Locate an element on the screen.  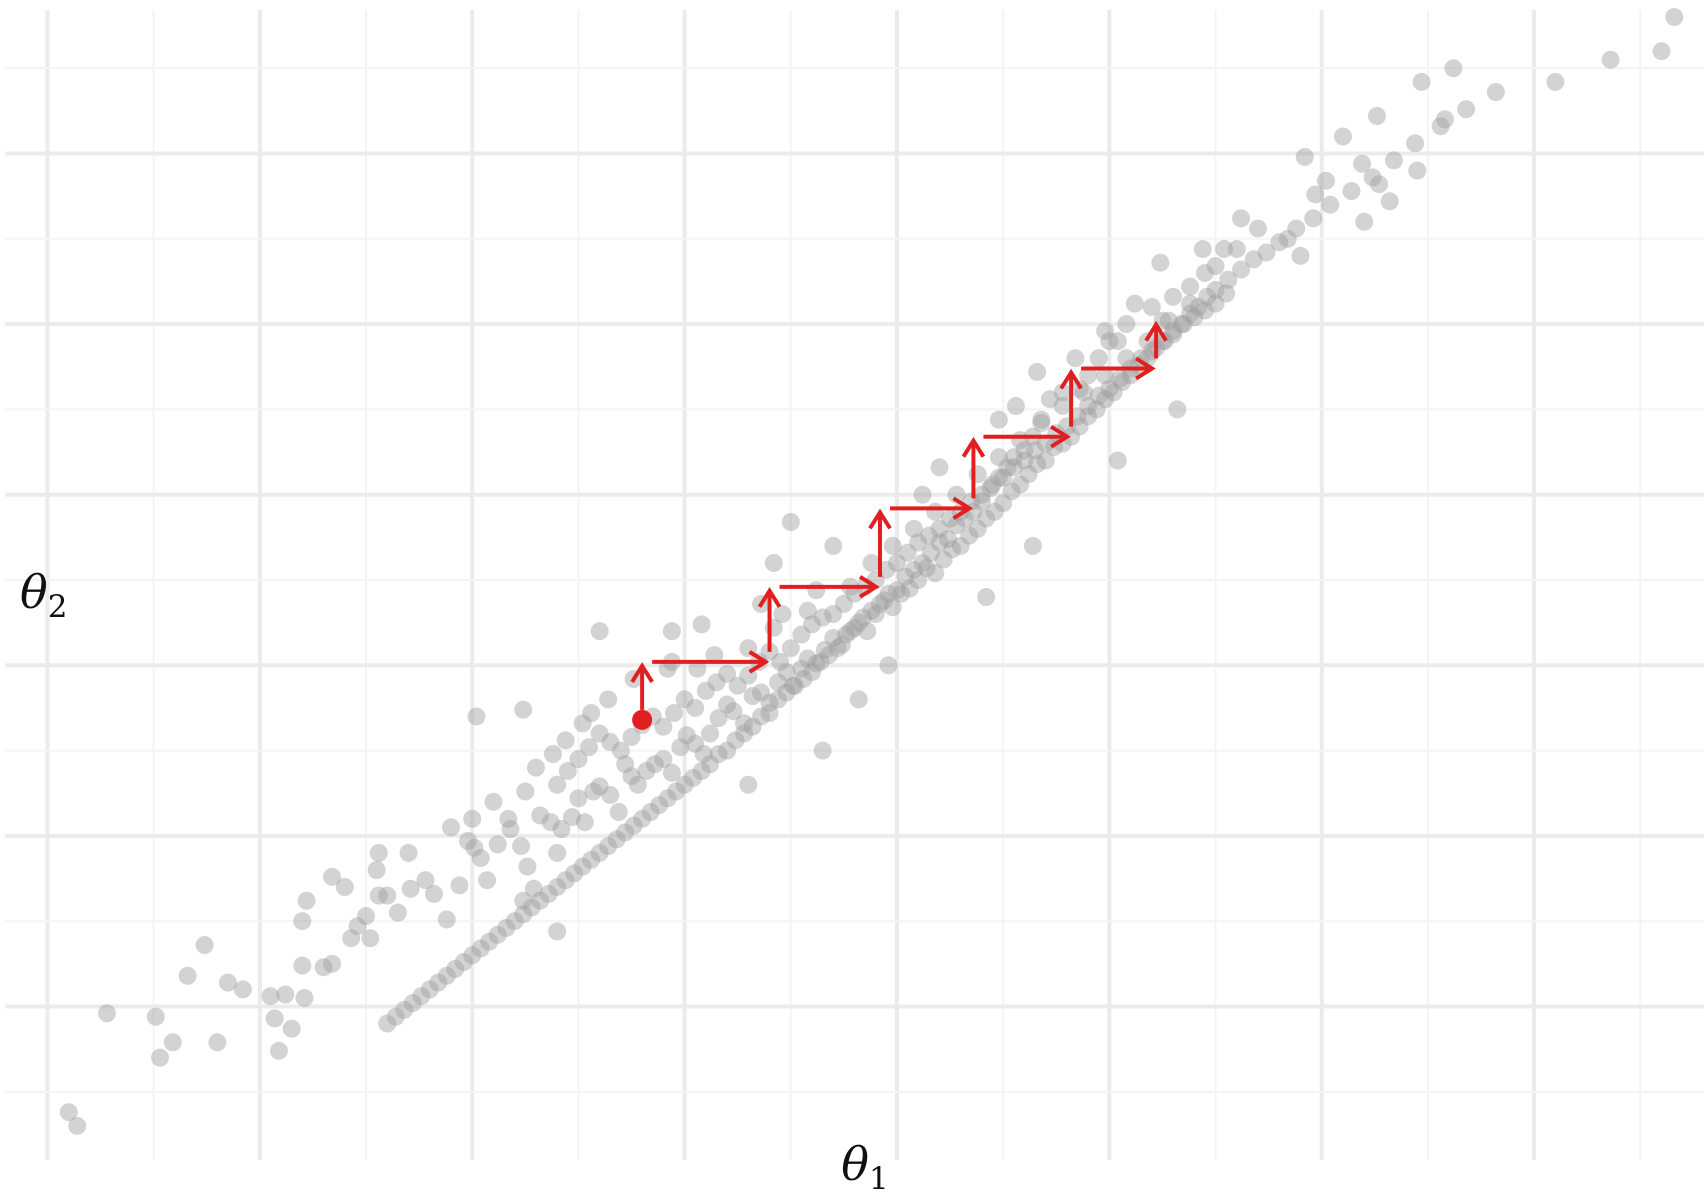
path-start-point is located at coordinates (642, 719).